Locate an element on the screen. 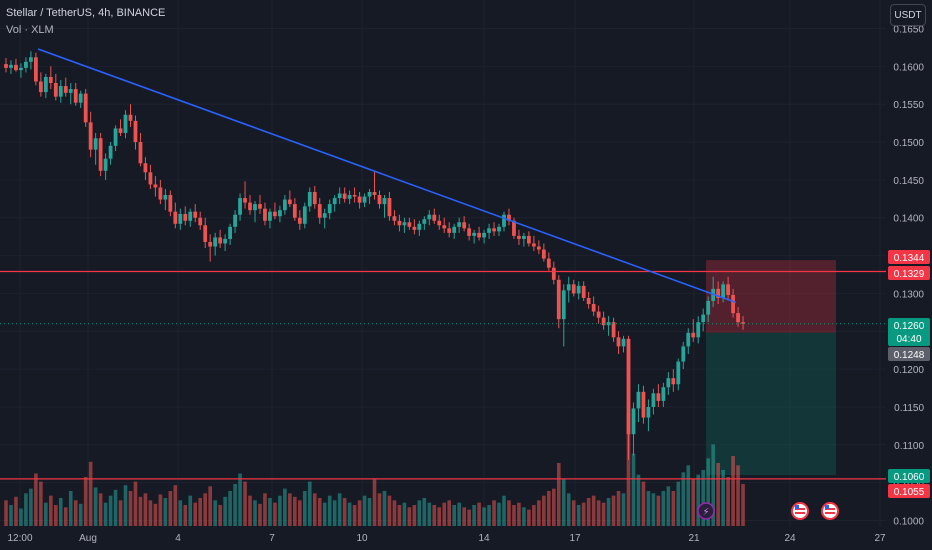 This screenshot has height=550, width=932. dividend-lightning-icon is located at coordinates (706, 511).